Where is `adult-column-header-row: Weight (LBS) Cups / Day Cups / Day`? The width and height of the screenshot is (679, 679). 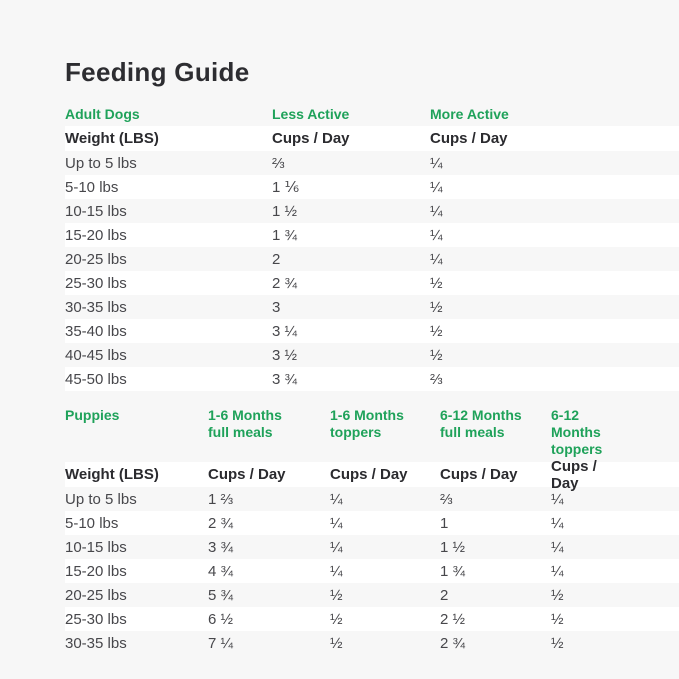
adult-column-header-row: Weight (LBS) Cups / Day Cups / Day is located at coordinates (372, 138).